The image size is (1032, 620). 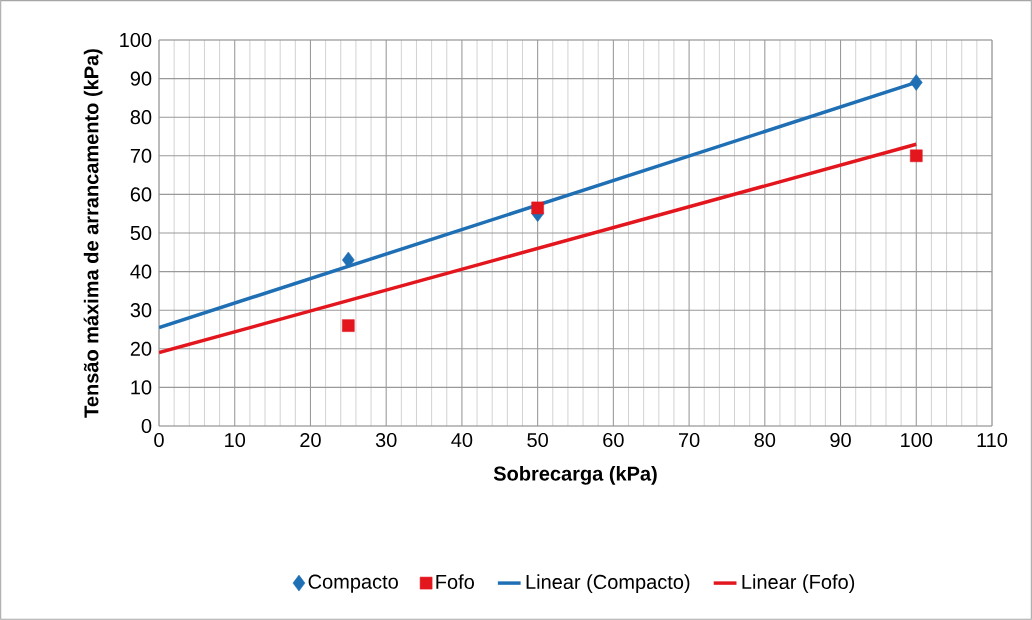 What do you see at coordinates (462, 440) in the screenshot?
I see `x-tick-label: 40` at bounding box center [462, 440].